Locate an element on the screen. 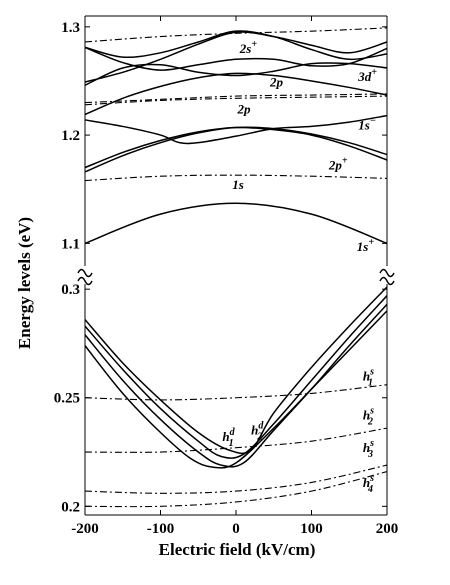  curve-label-3d+: 3d+ is located at coordinates (367, 75).